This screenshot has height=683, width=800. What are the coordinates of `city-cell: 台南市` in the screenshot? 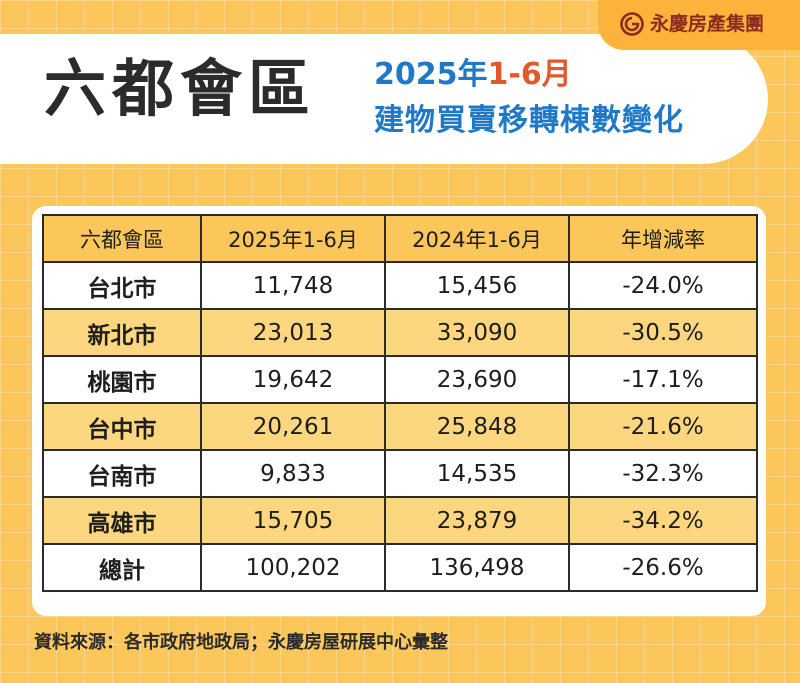 It's located at (122, 473).